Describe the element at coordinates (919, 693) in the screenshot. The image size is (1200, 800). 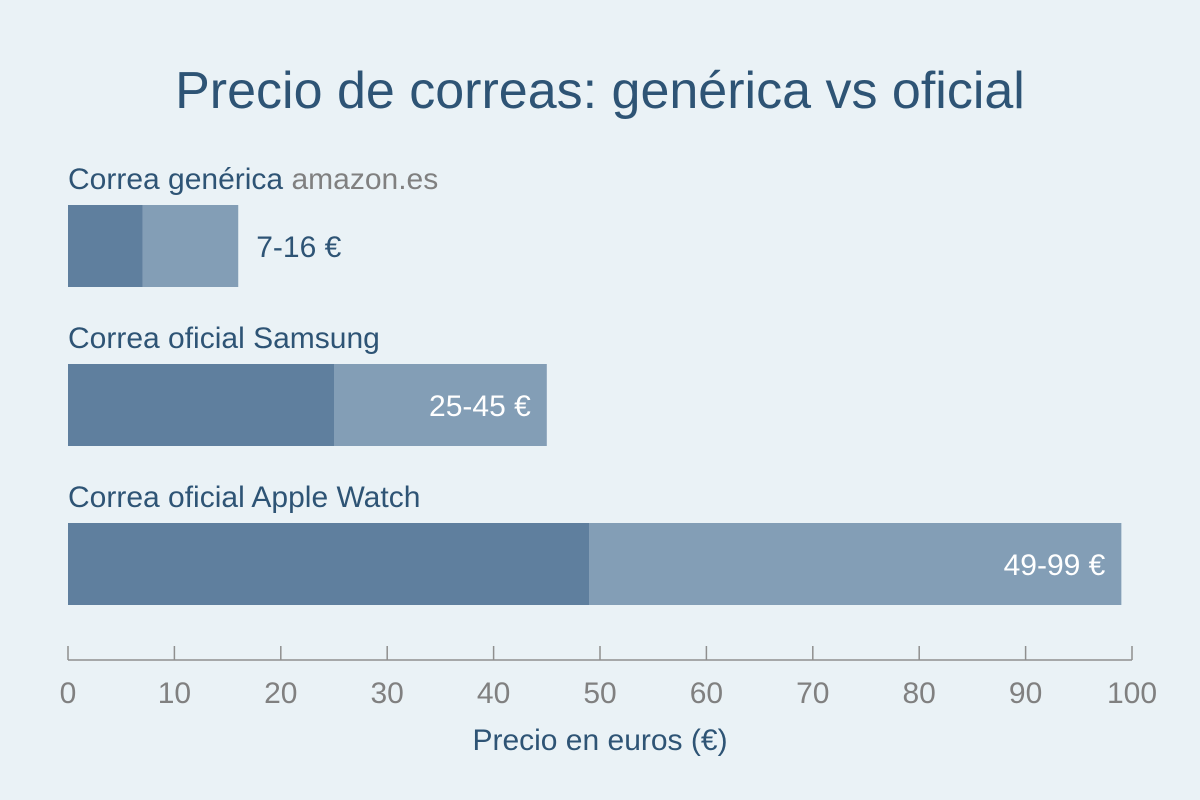
I see `x-tick-label: 80` at that location.